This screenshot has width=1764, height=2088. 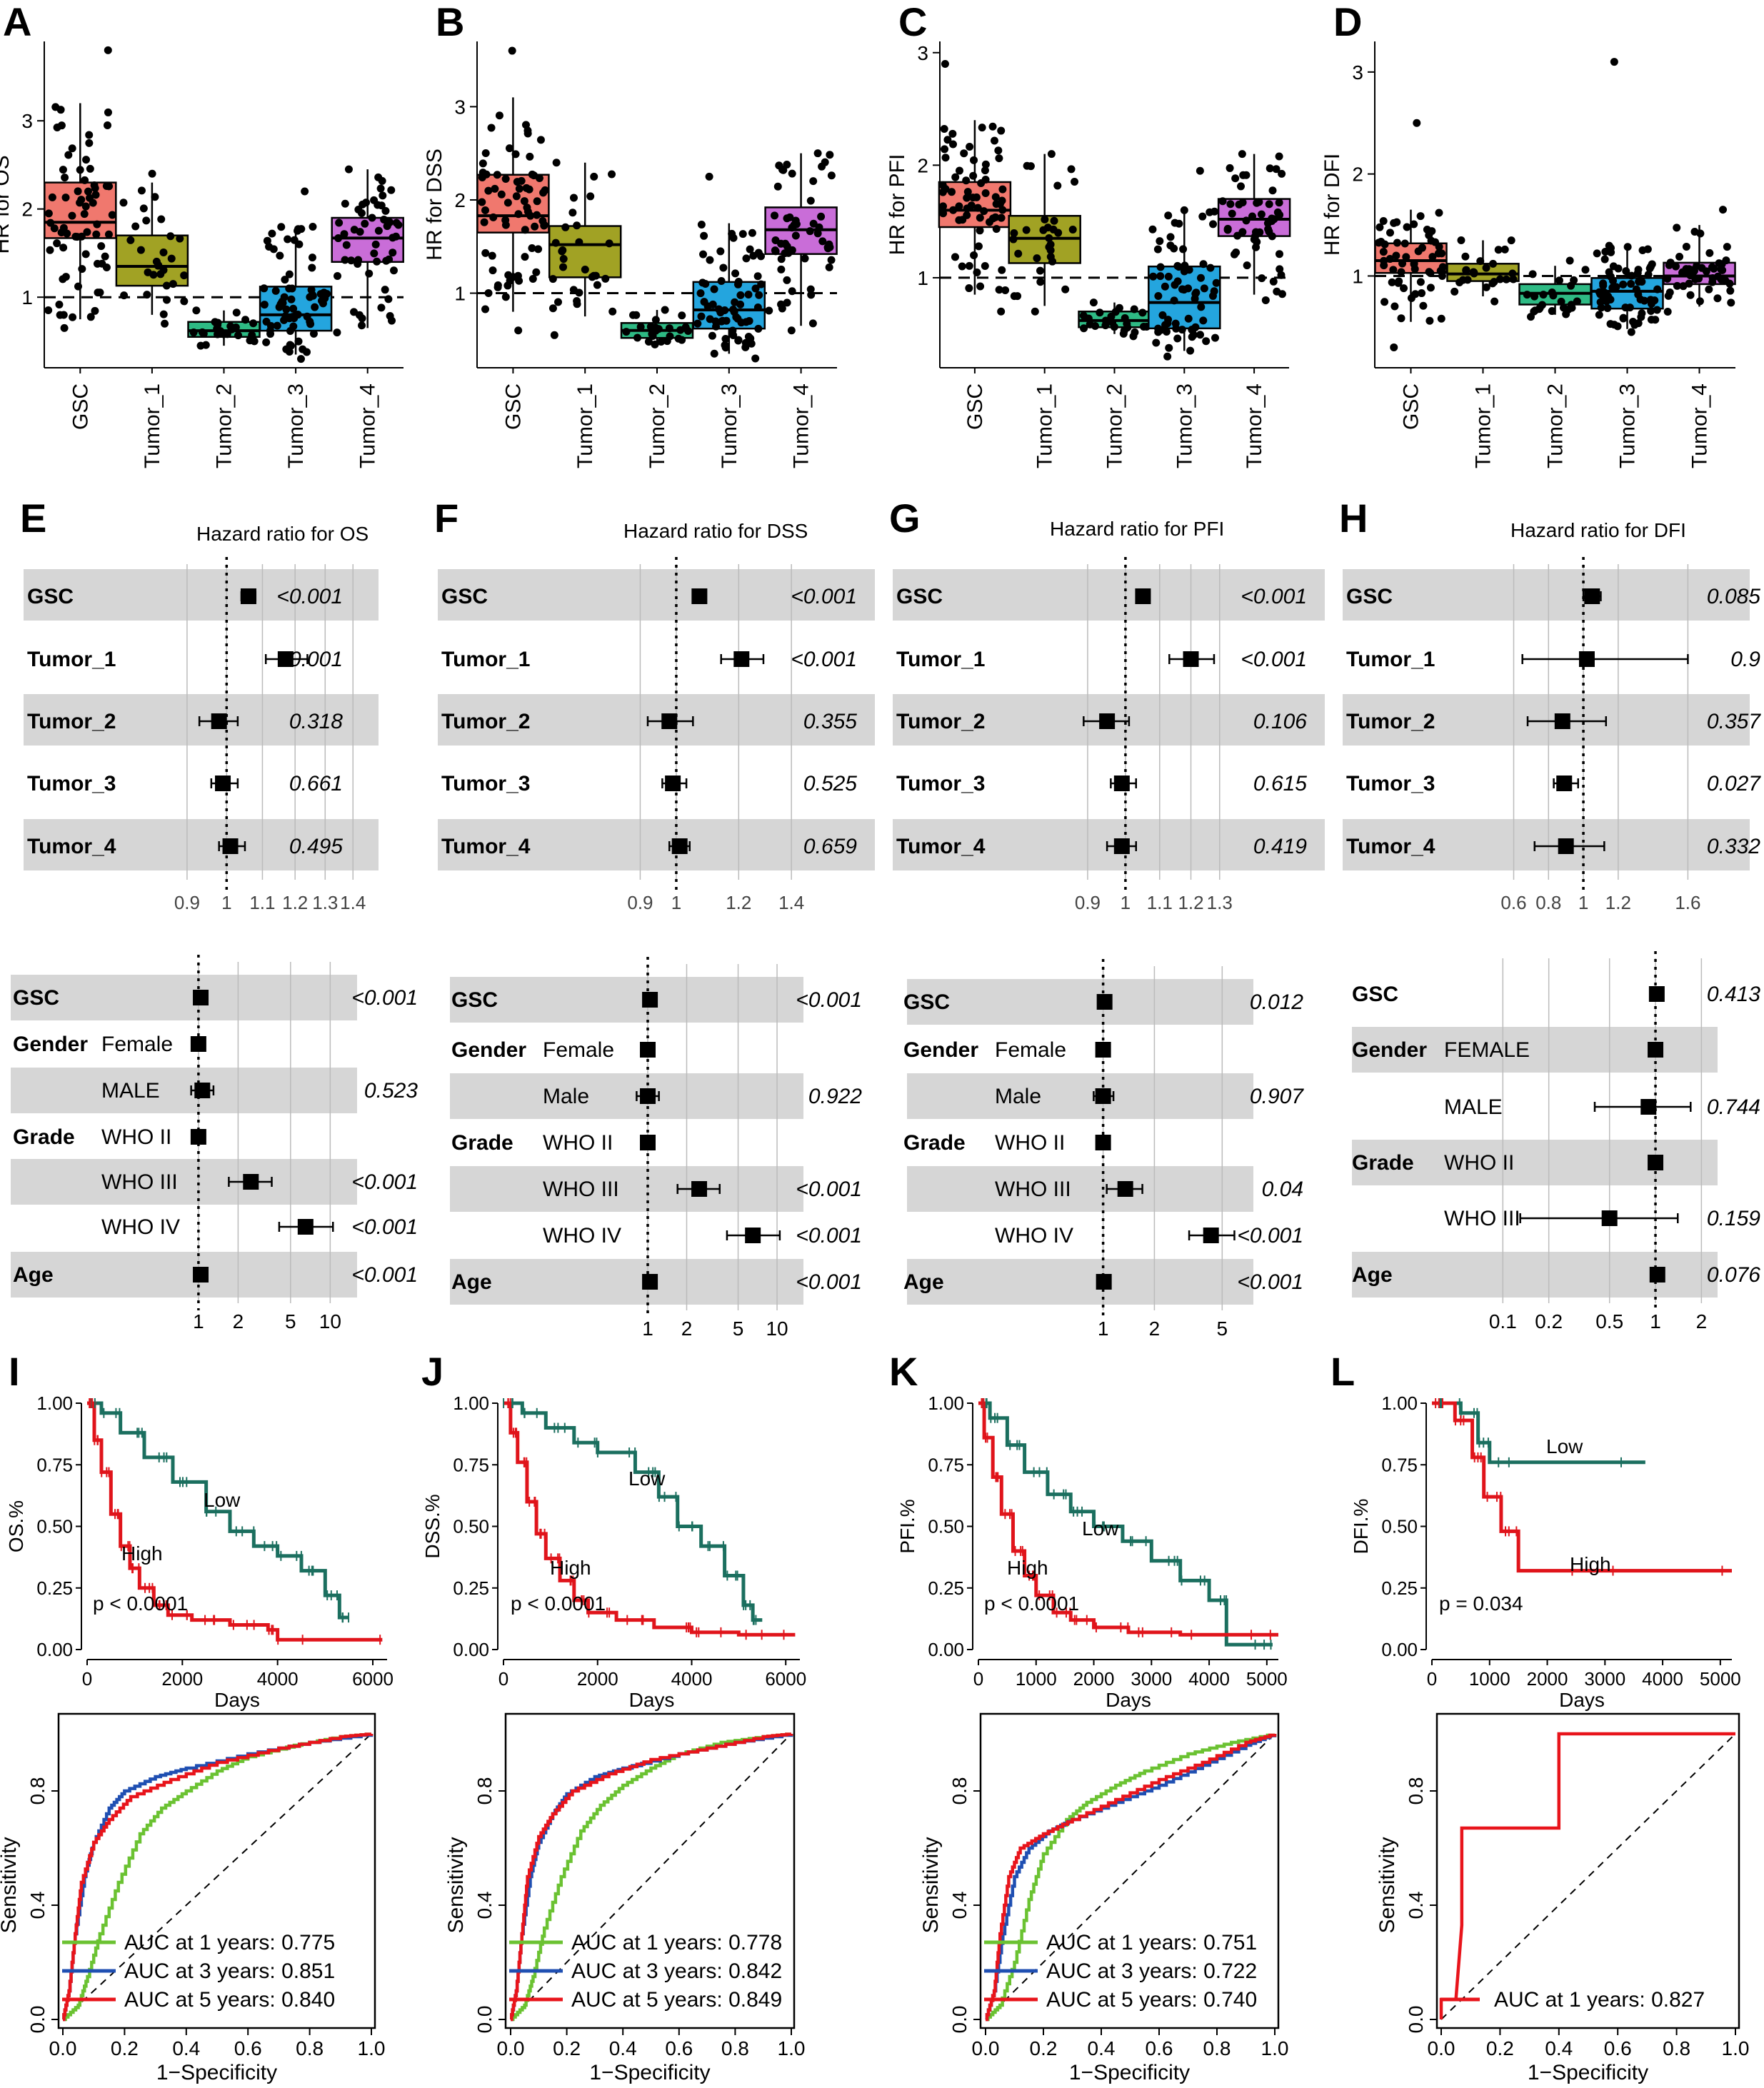 What do you see at coordinates (262, 902) in the screenshot?
I see `x-tick-label: 1.1` at bounding box center [262, 902].